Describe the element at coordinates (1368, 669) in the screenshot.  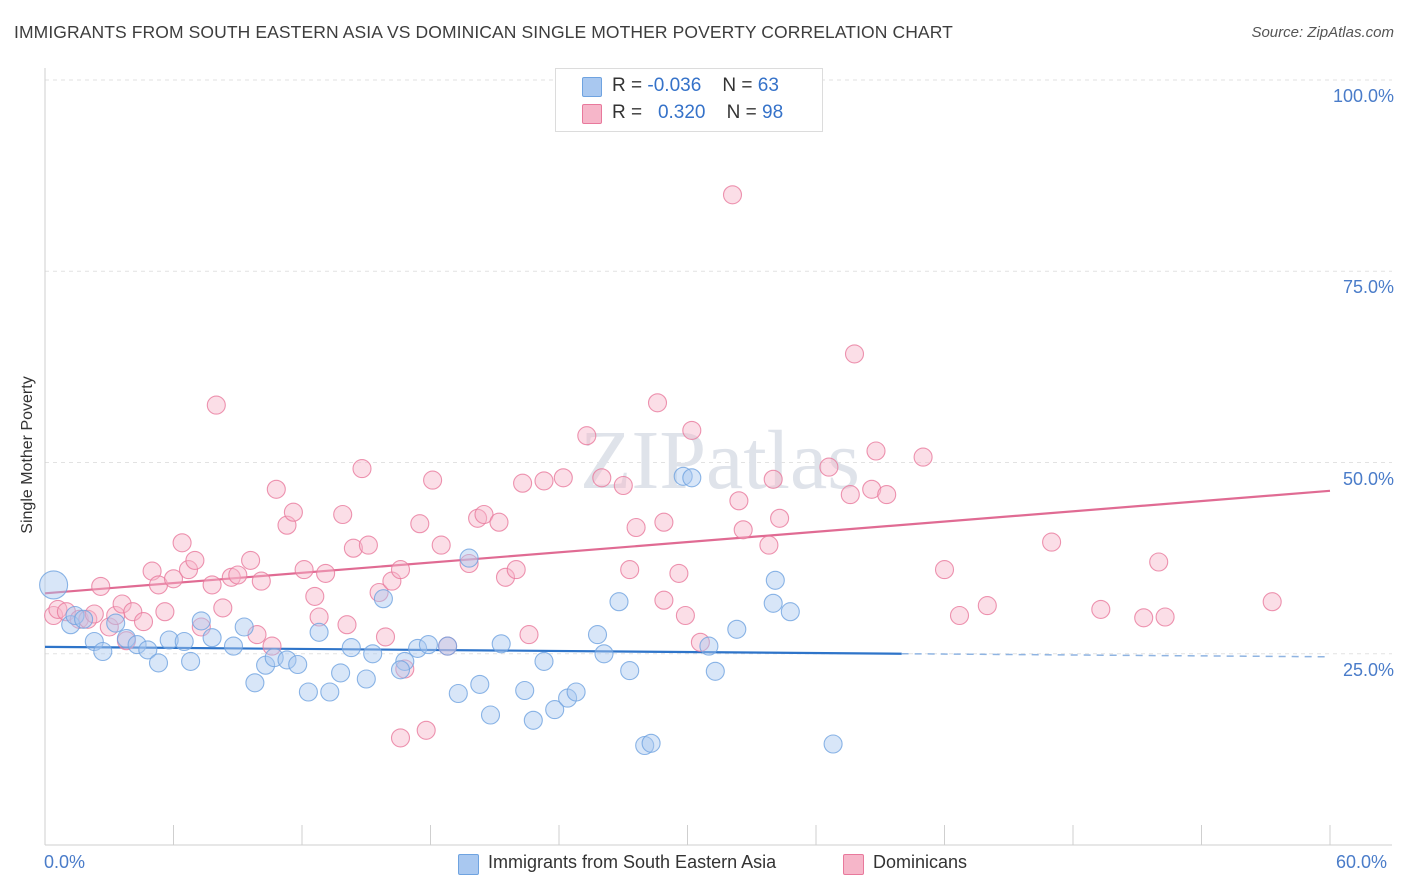
I see `y-tick-label: 25.0%` at that location.